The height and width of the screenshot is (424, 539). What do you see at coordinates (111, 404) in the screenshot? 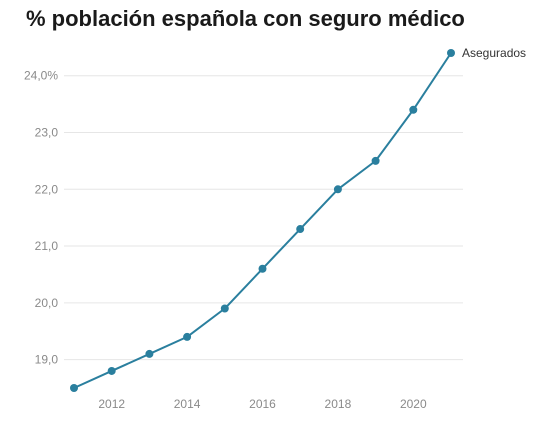
I see `x-tick-label: 2012` at bounding box center [111, 404].